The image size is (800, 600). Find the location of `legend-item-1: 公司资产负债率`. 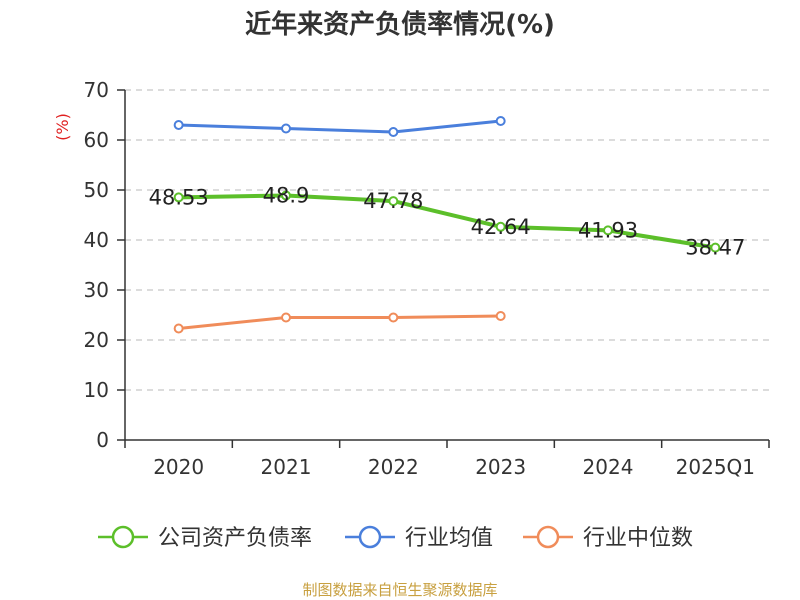

legend-item-1: 公司资产负债率 is located at coordinates (205, 538).